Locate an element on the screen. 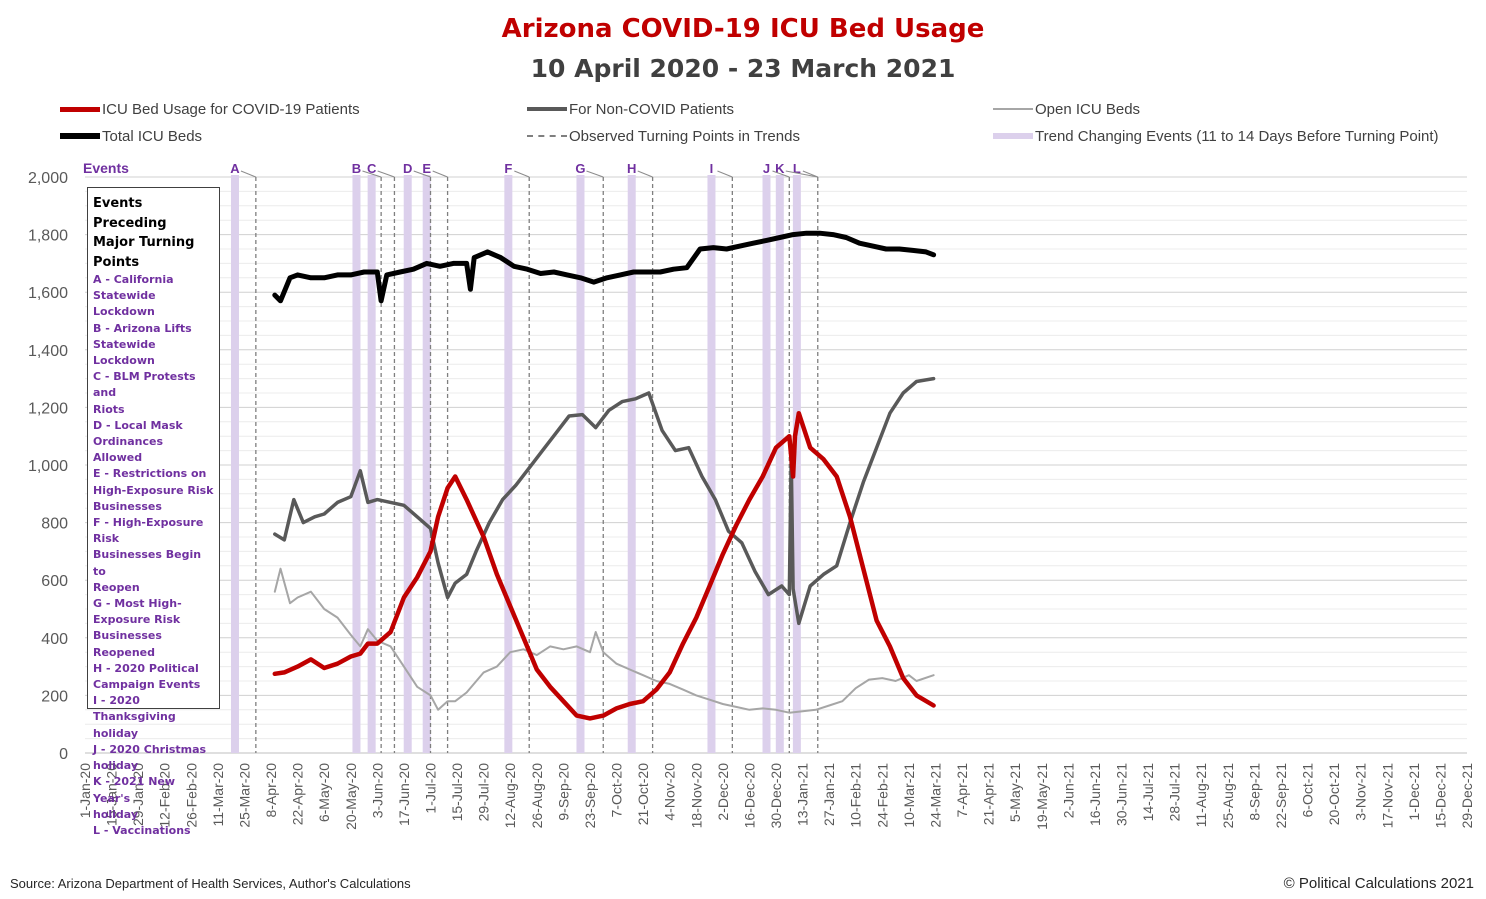 The image size is (1486, 899). y-tick-label: 400 is located at coordinates (54, 639).